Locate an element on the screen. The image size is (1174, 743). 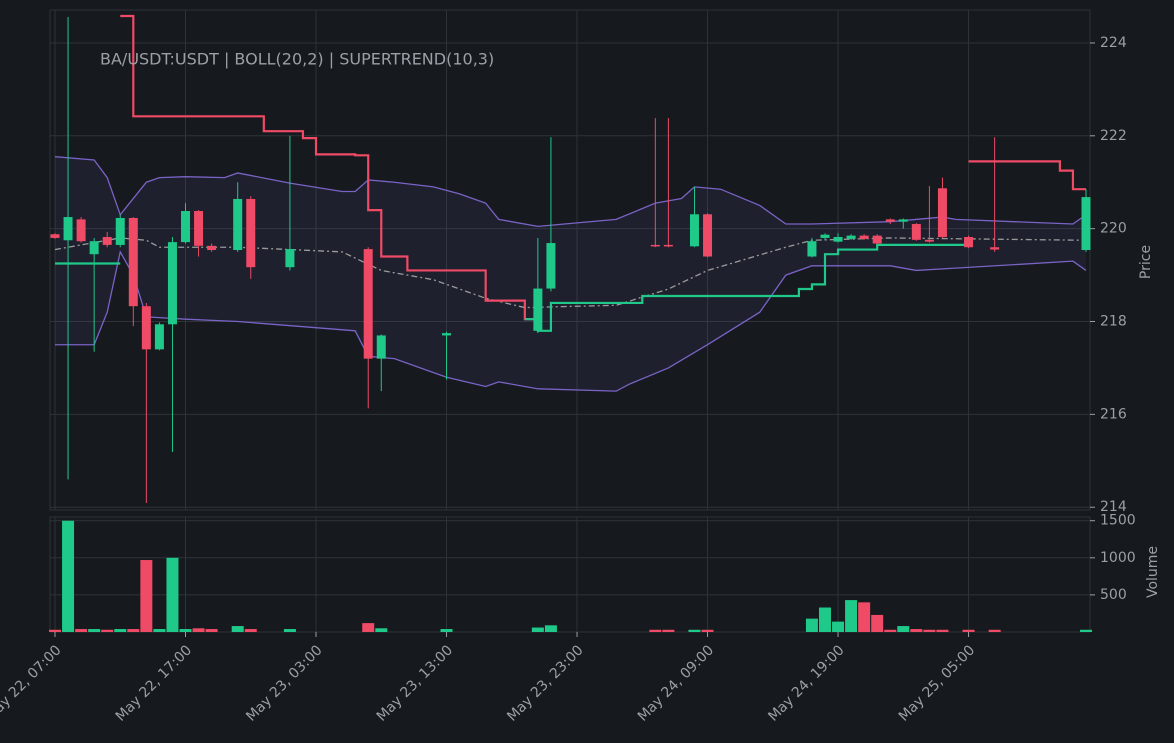
y-tick-label: 218 is located at coordinates (1113, 322).